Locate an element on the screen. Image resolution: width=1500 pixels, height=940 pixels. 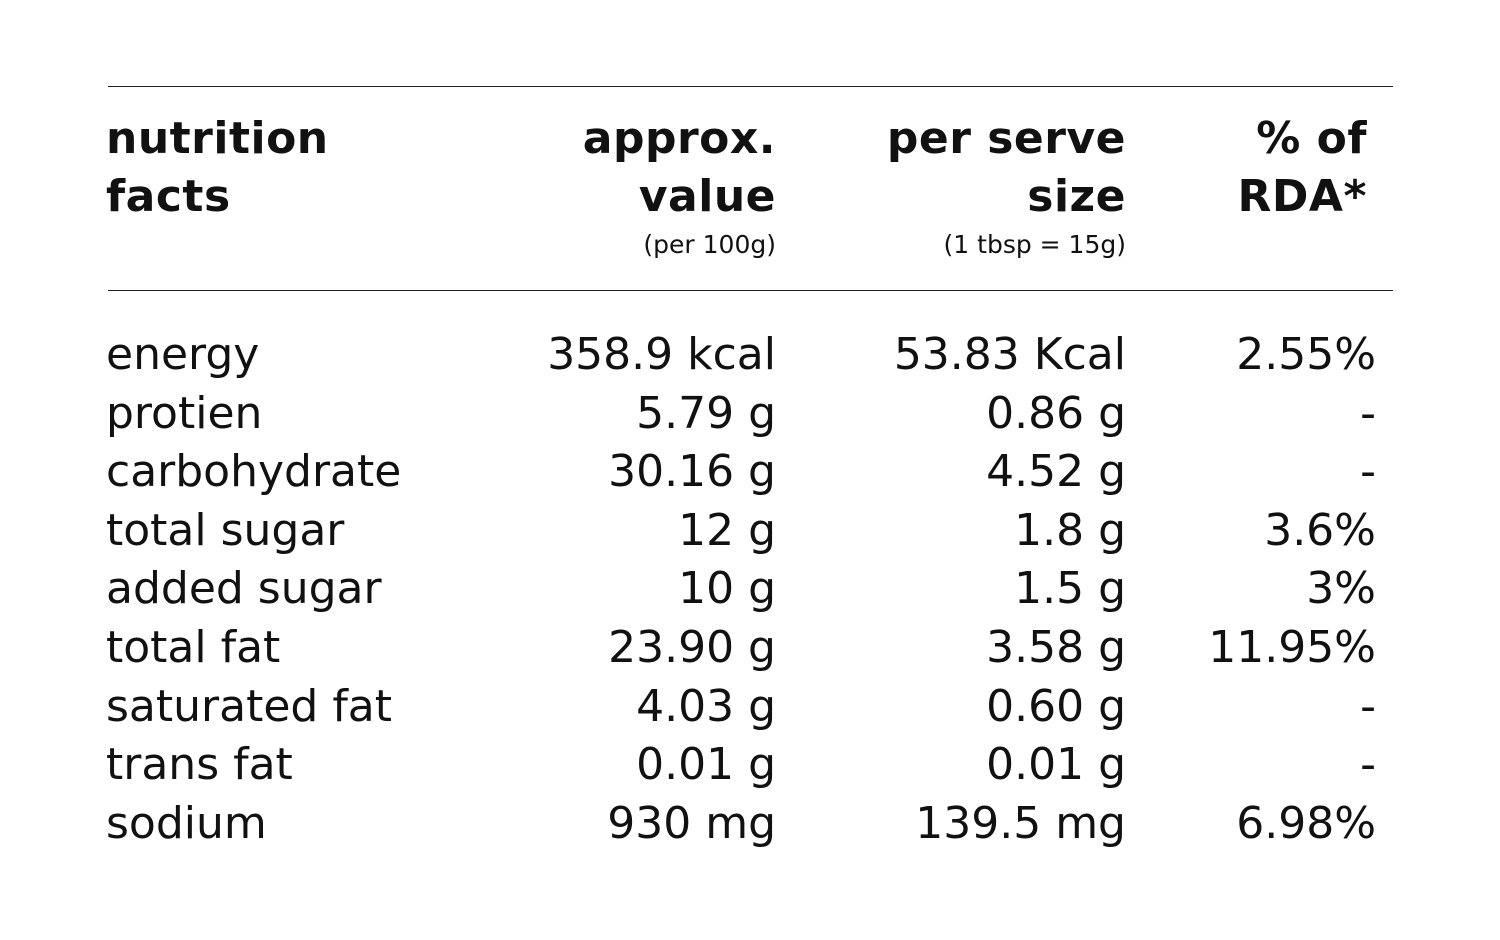
top-divider is located at coordinates (750, 86).